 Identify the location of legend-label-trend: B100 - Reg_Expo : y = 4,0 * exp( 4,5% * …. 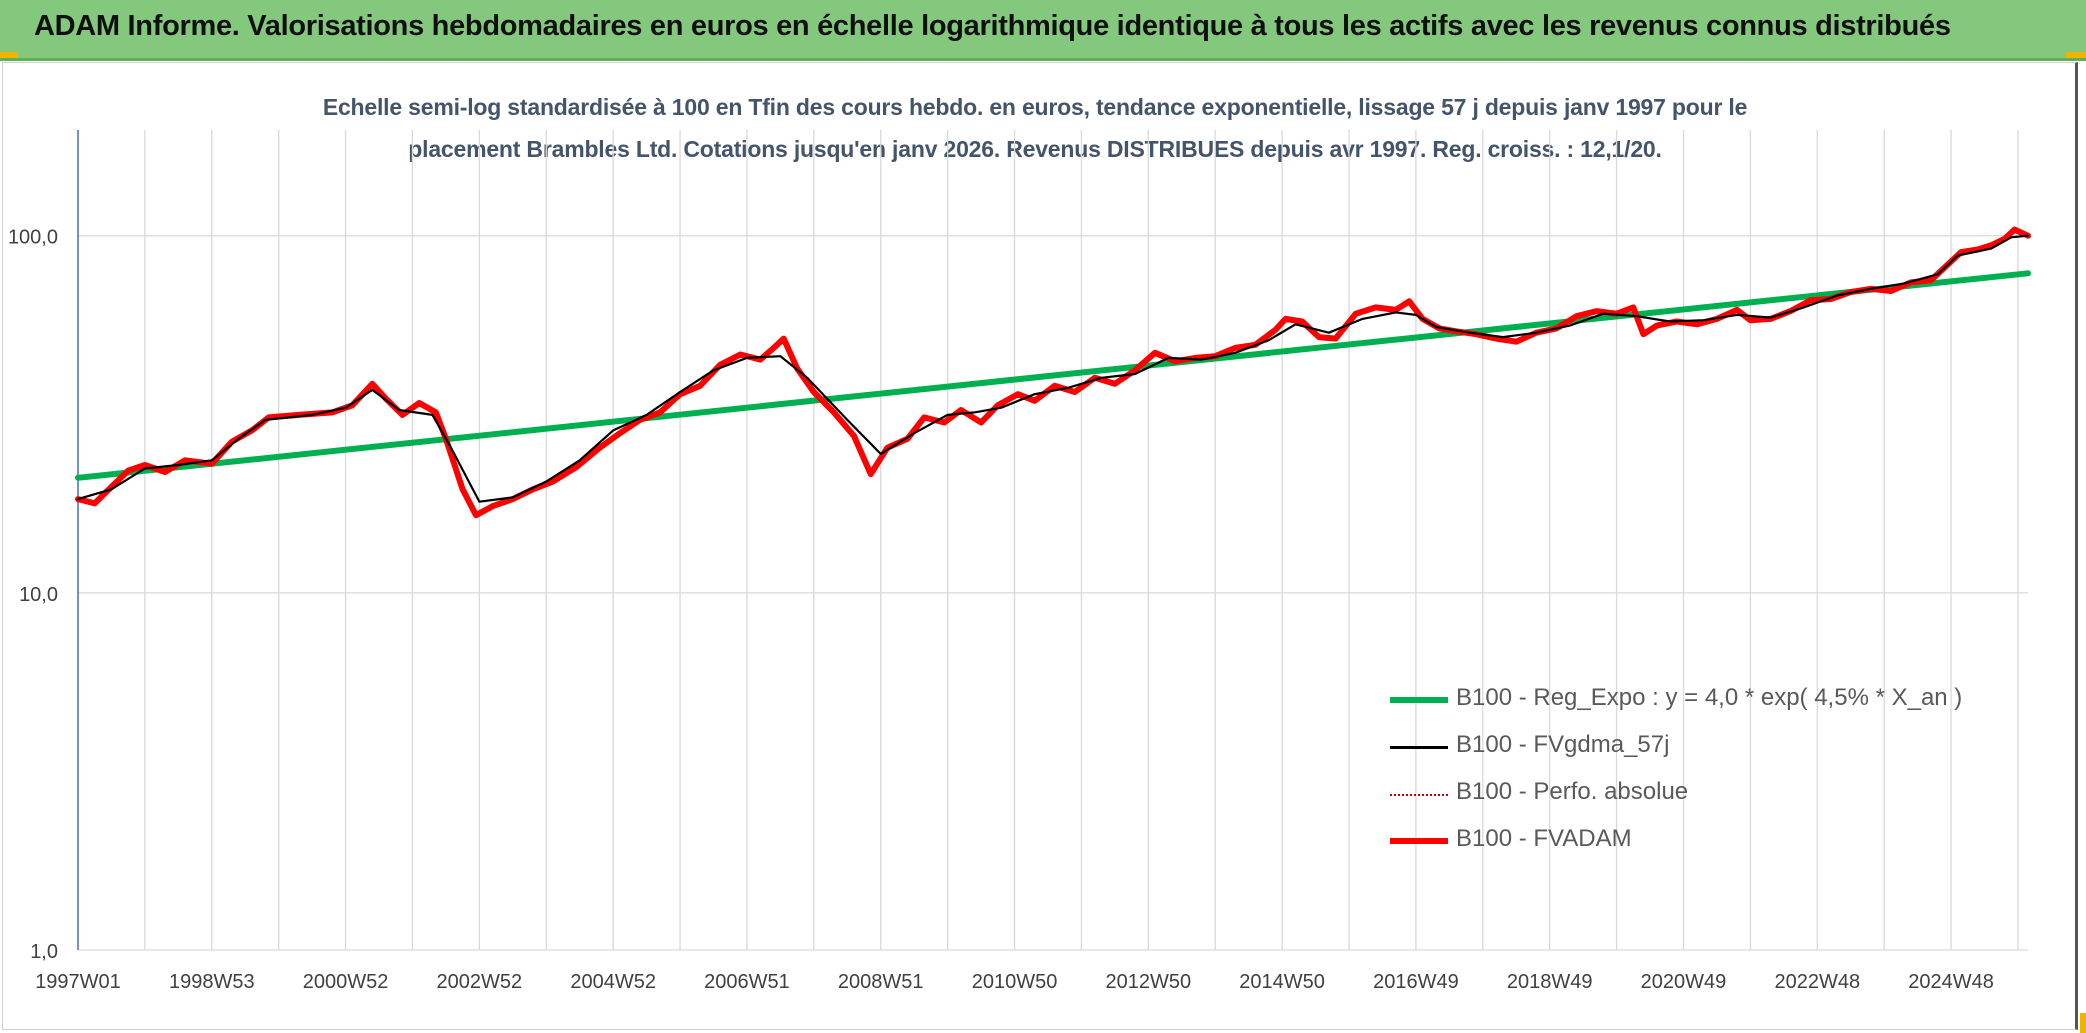
(1709, 697).